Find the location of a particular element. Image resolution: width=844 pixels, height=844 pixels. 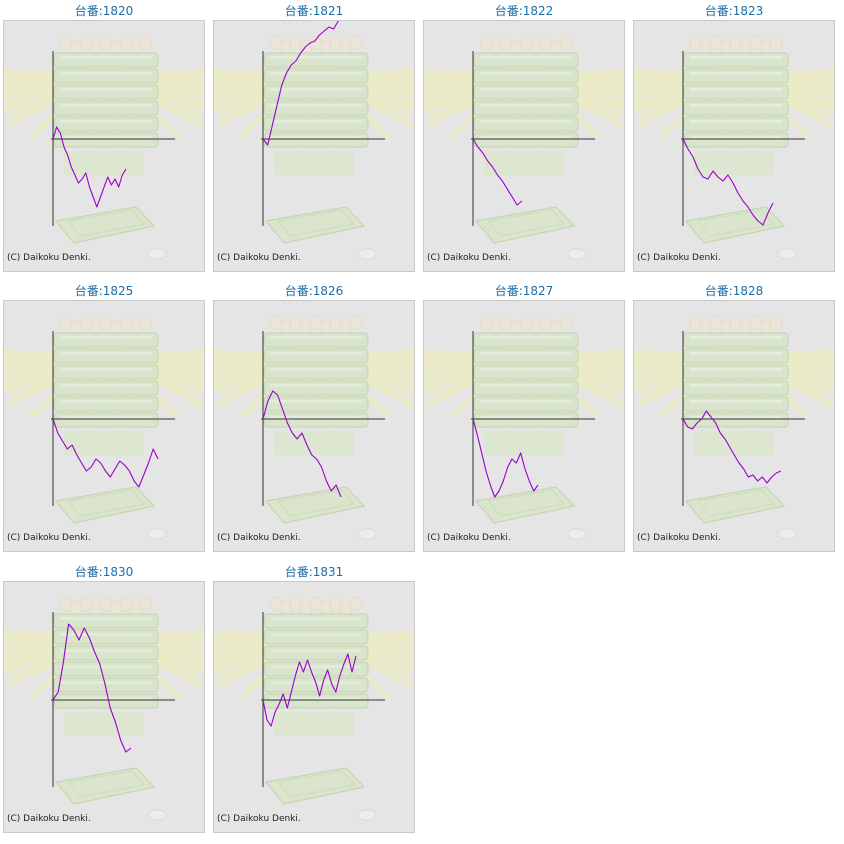

machine-number-link: 台番:1831 is located at coordinates (314, 572).